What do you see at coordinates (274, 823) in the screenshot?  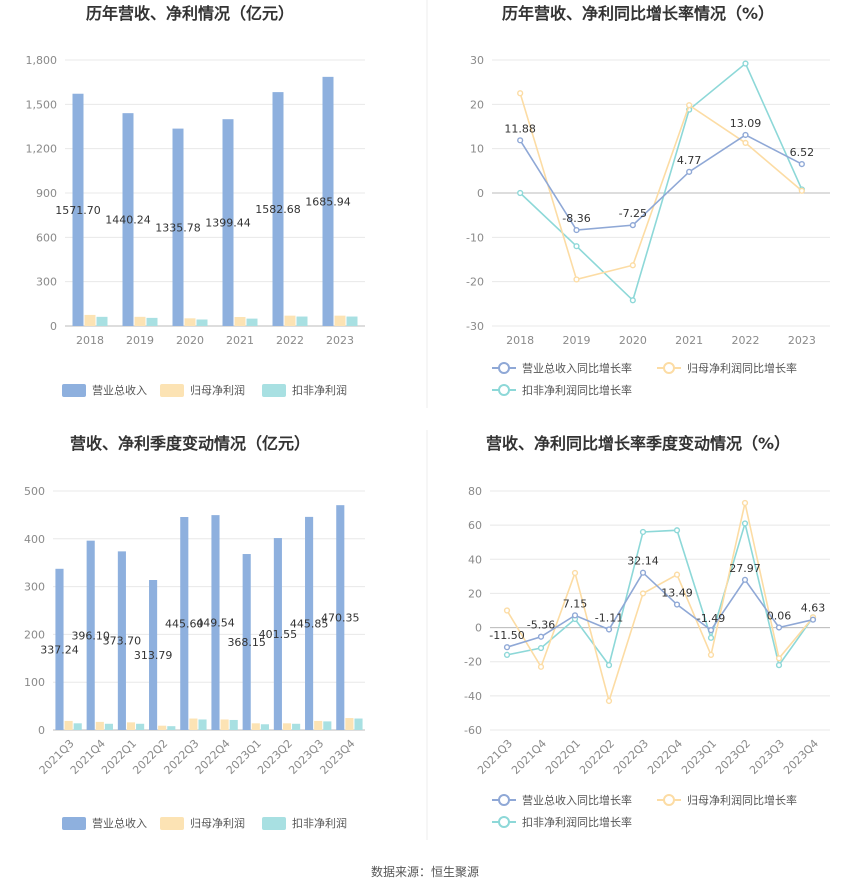 I see `legend-swatch` at bounding box center [274, 823].